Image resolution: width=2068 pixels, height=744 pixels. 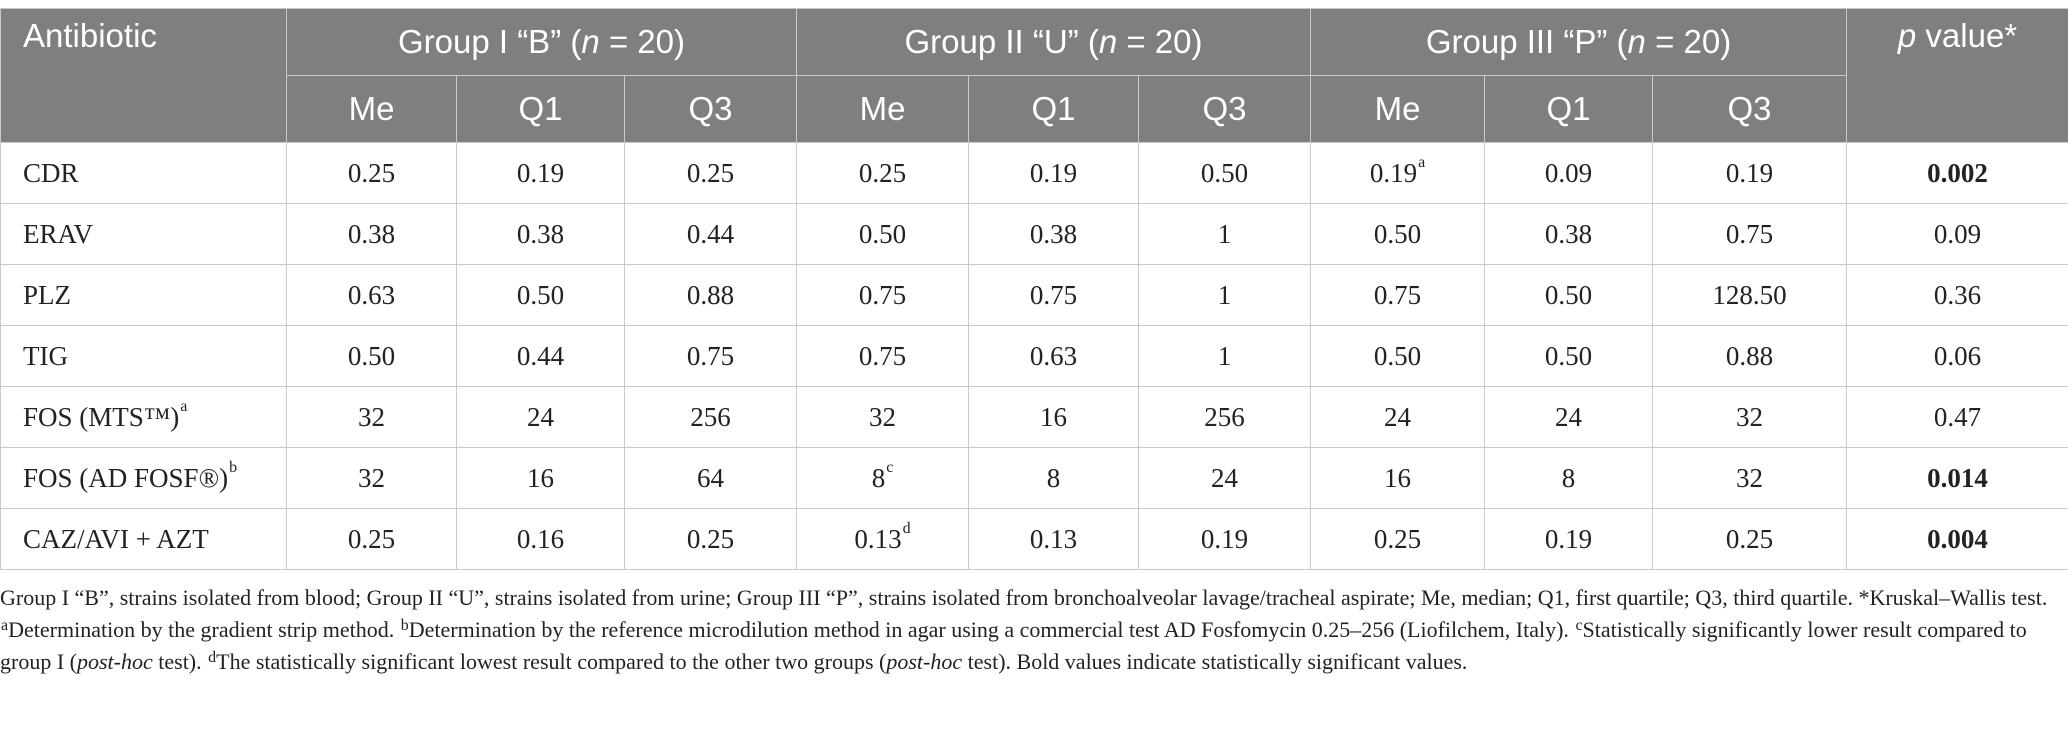 What do you see at coordinates (1750, 356) in the screenshot?
I see `value-cell: 0.88` at bounding box center [1750, 356].